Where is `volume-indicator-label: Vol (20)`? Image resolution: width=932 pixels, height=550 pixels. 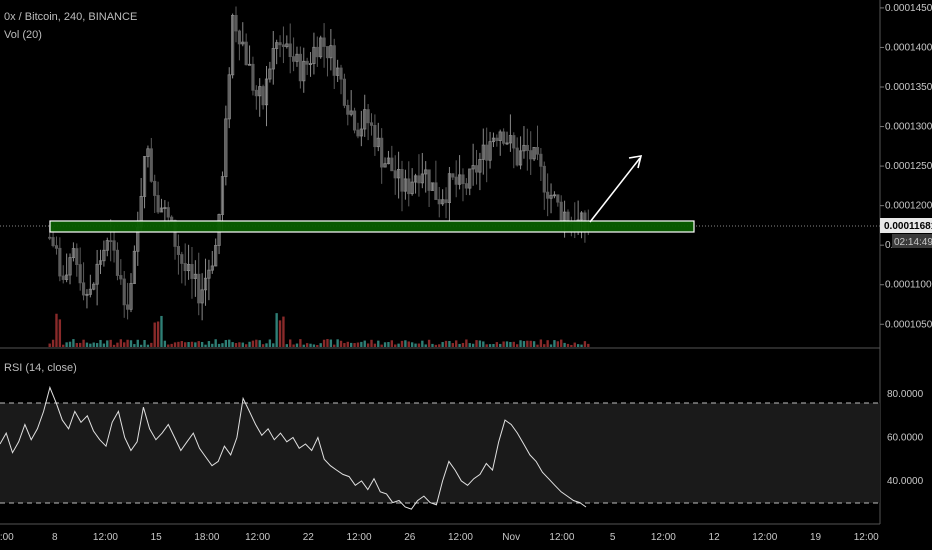 volume-indicator-label: Vol (20) is located at coordinates (23, 35).